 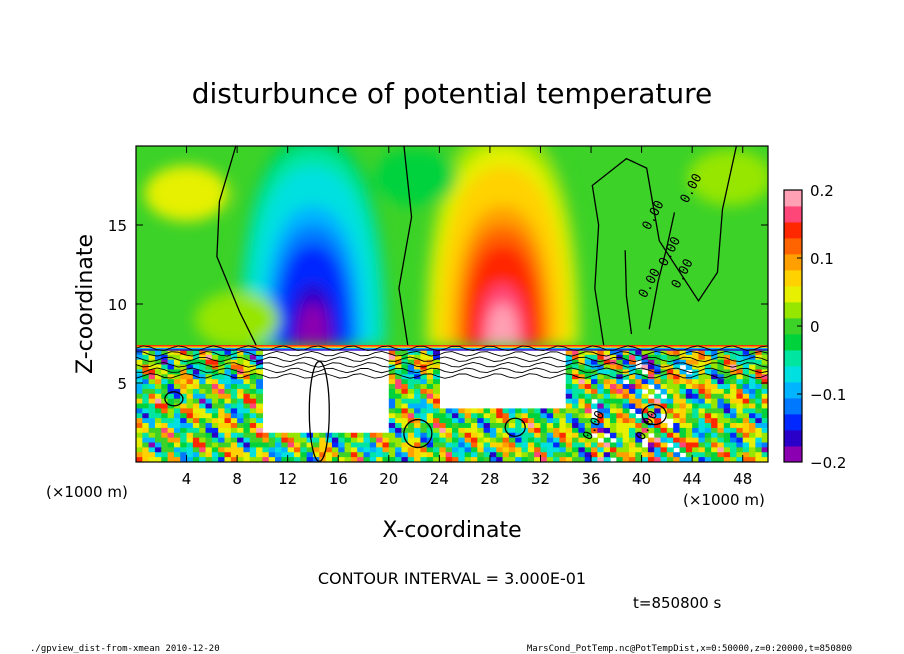 I want to click on x-tick-label: 8, so click(x=237, y=479).